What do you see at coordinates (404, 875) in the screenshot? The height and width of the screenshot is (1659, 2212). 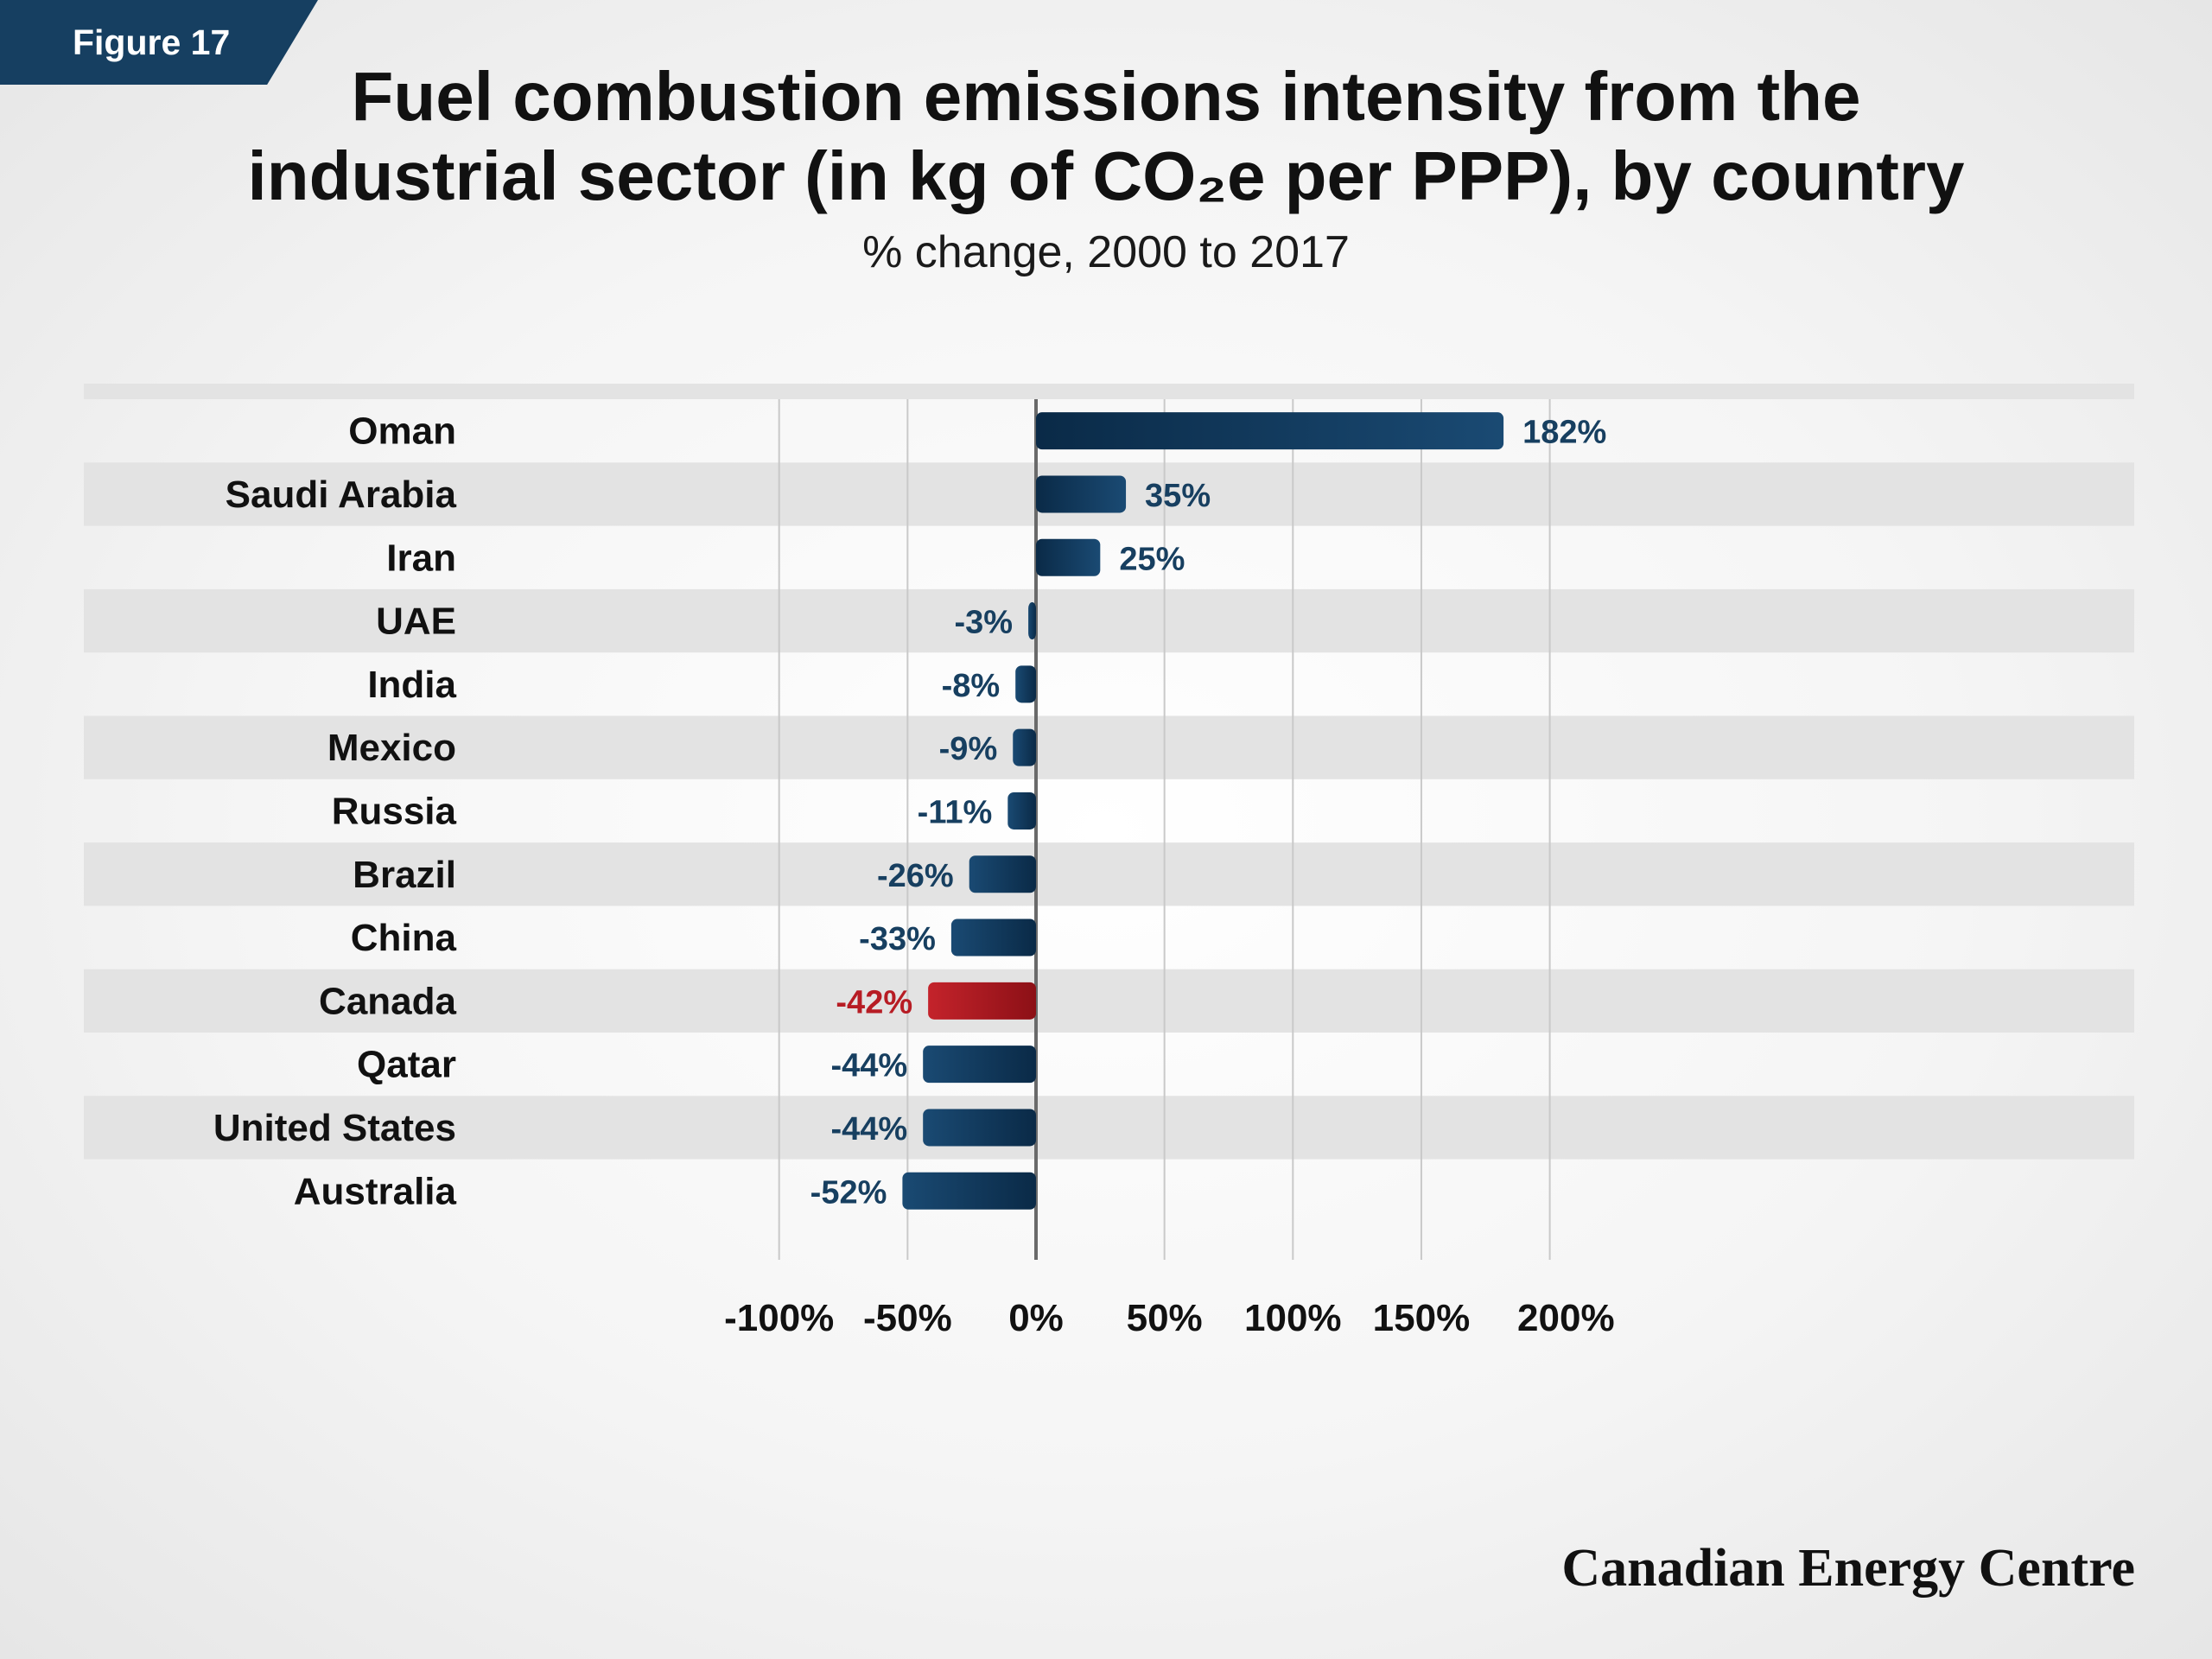 I see `category-label: Brazil` at bounding box center [404, 875].